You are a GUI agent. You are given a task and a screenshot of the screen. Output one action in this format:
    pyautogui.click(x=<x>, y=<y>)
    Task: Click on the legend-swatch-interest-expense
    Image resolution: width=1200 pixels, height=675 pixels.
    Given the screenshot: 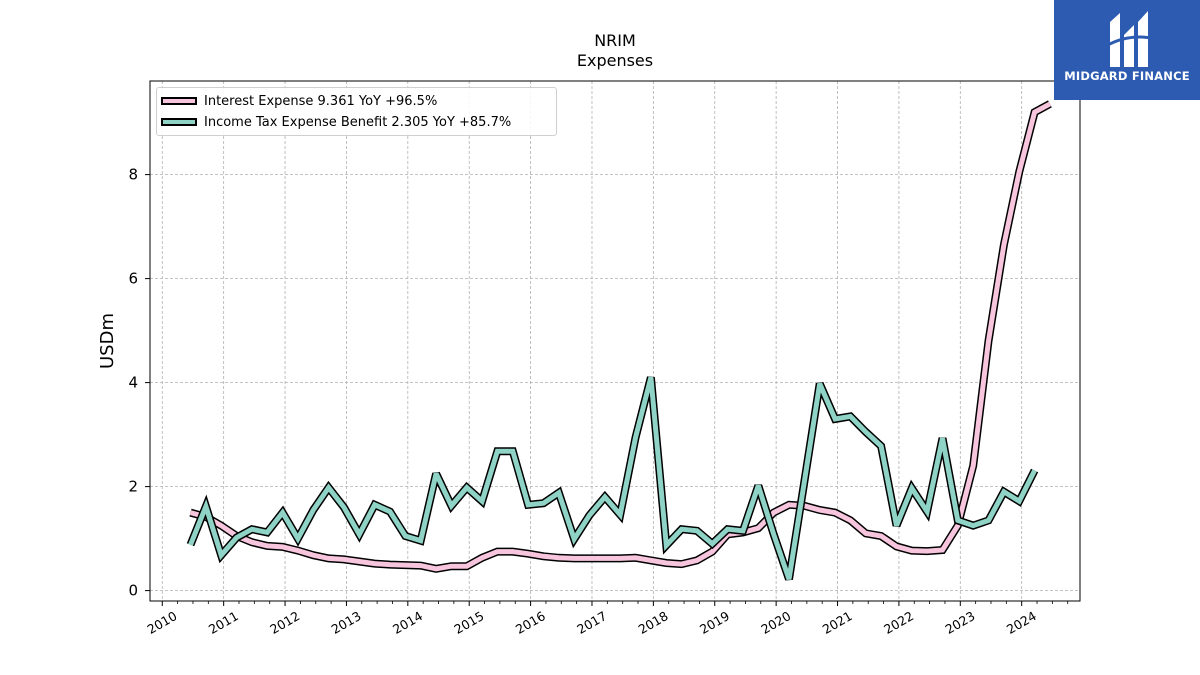 What is the action you would take?
    pyautogui.click(x=179, y=101)
    